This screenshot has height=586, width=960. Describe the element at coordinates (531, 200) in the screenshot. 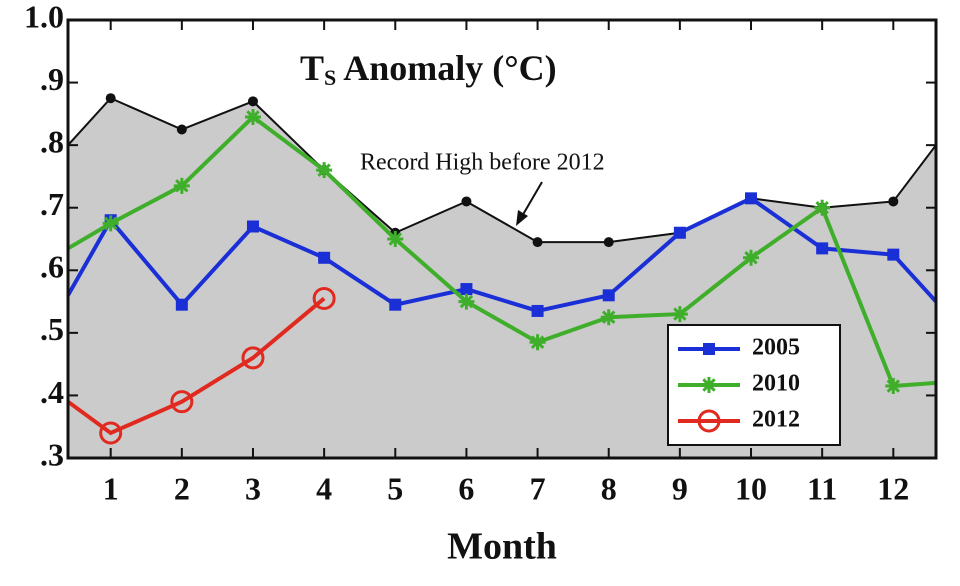

I see `annotation-arrow` at that location.